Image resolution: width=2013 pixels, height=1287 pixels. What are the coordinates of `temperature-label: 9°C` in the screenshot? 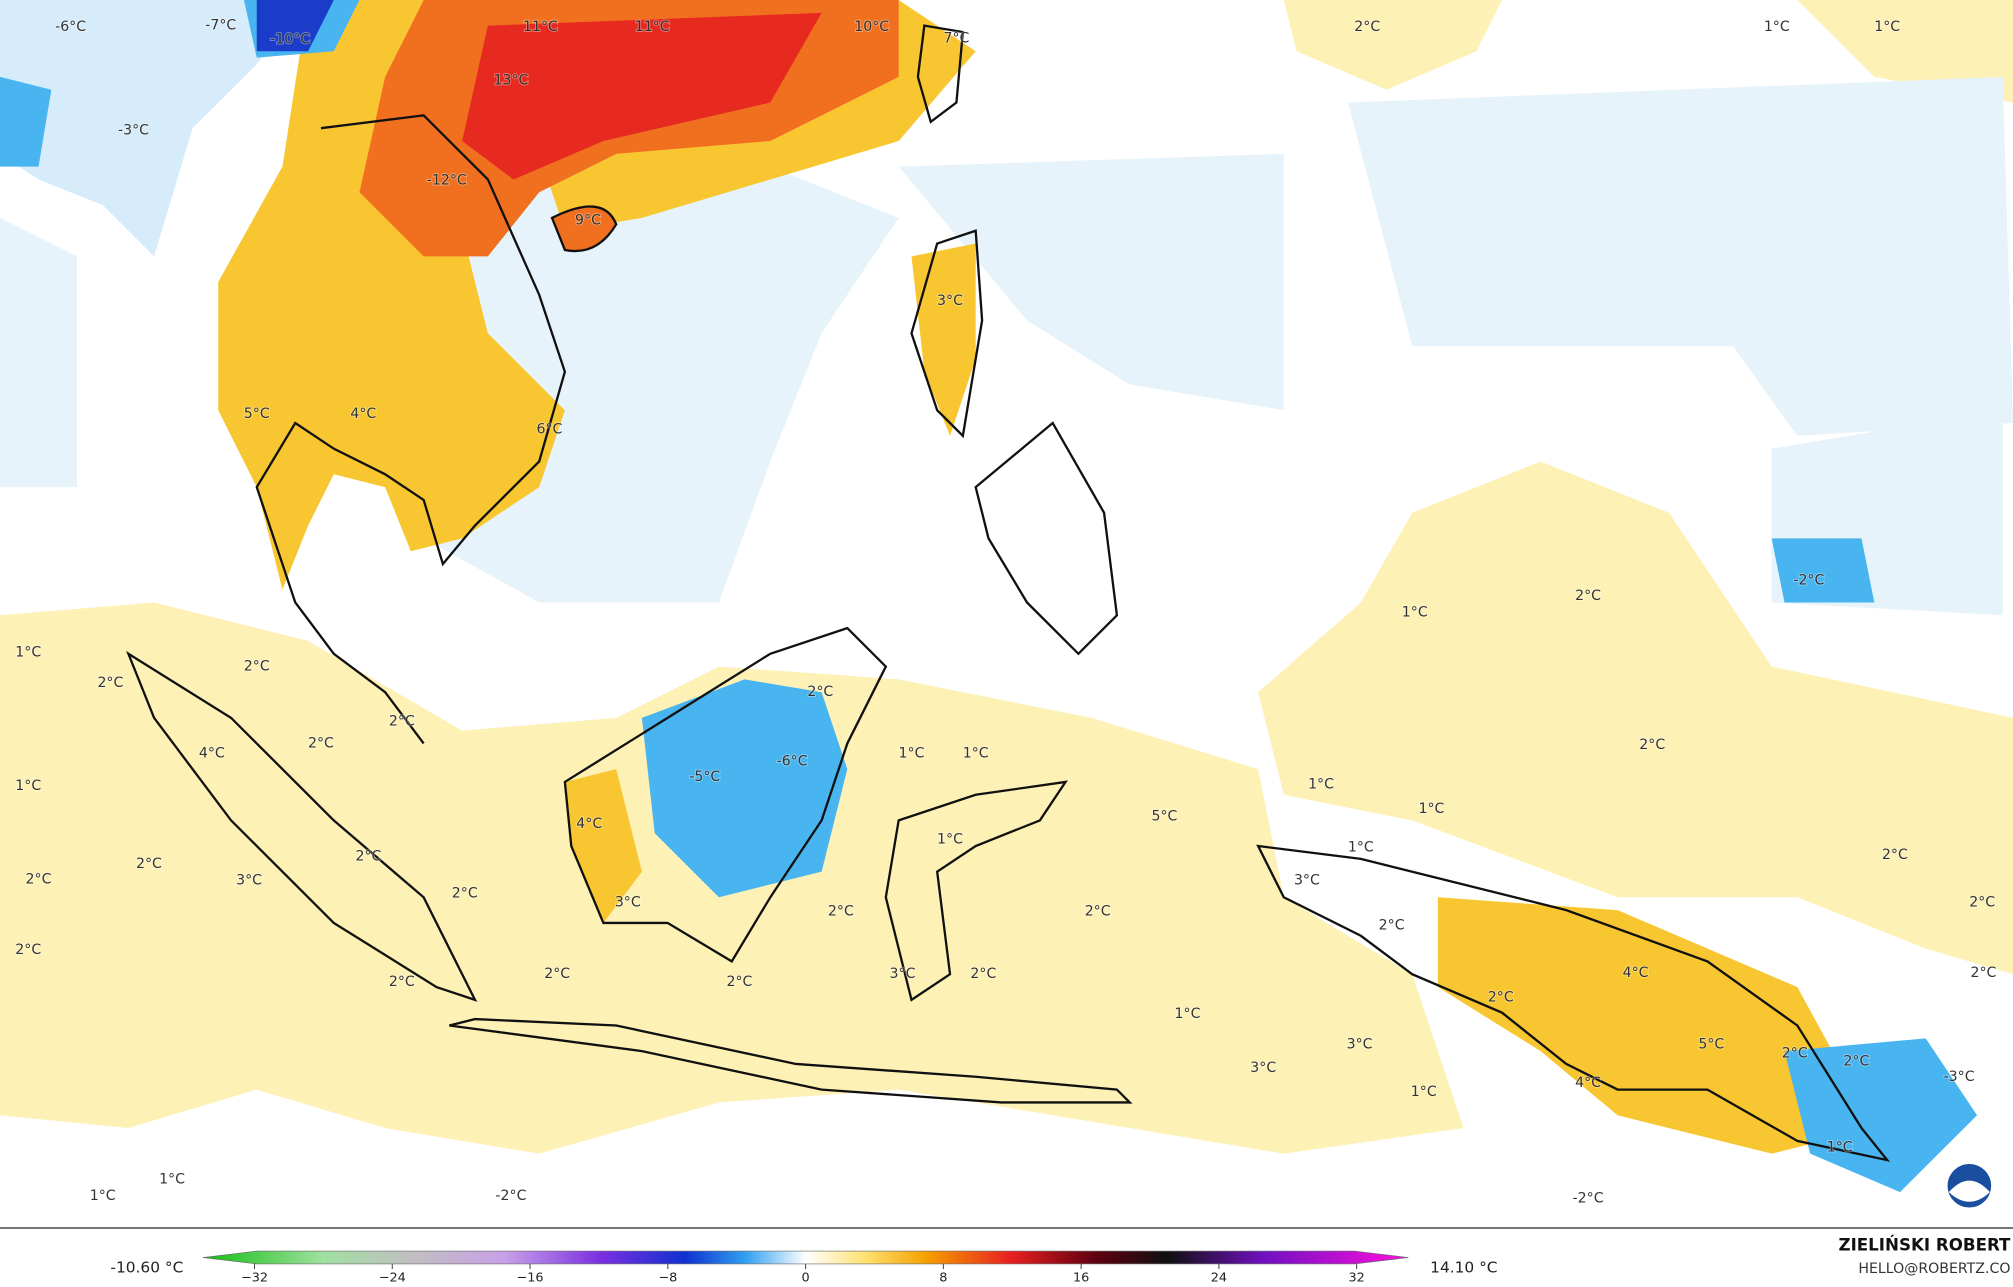 It's located at (588, 220).